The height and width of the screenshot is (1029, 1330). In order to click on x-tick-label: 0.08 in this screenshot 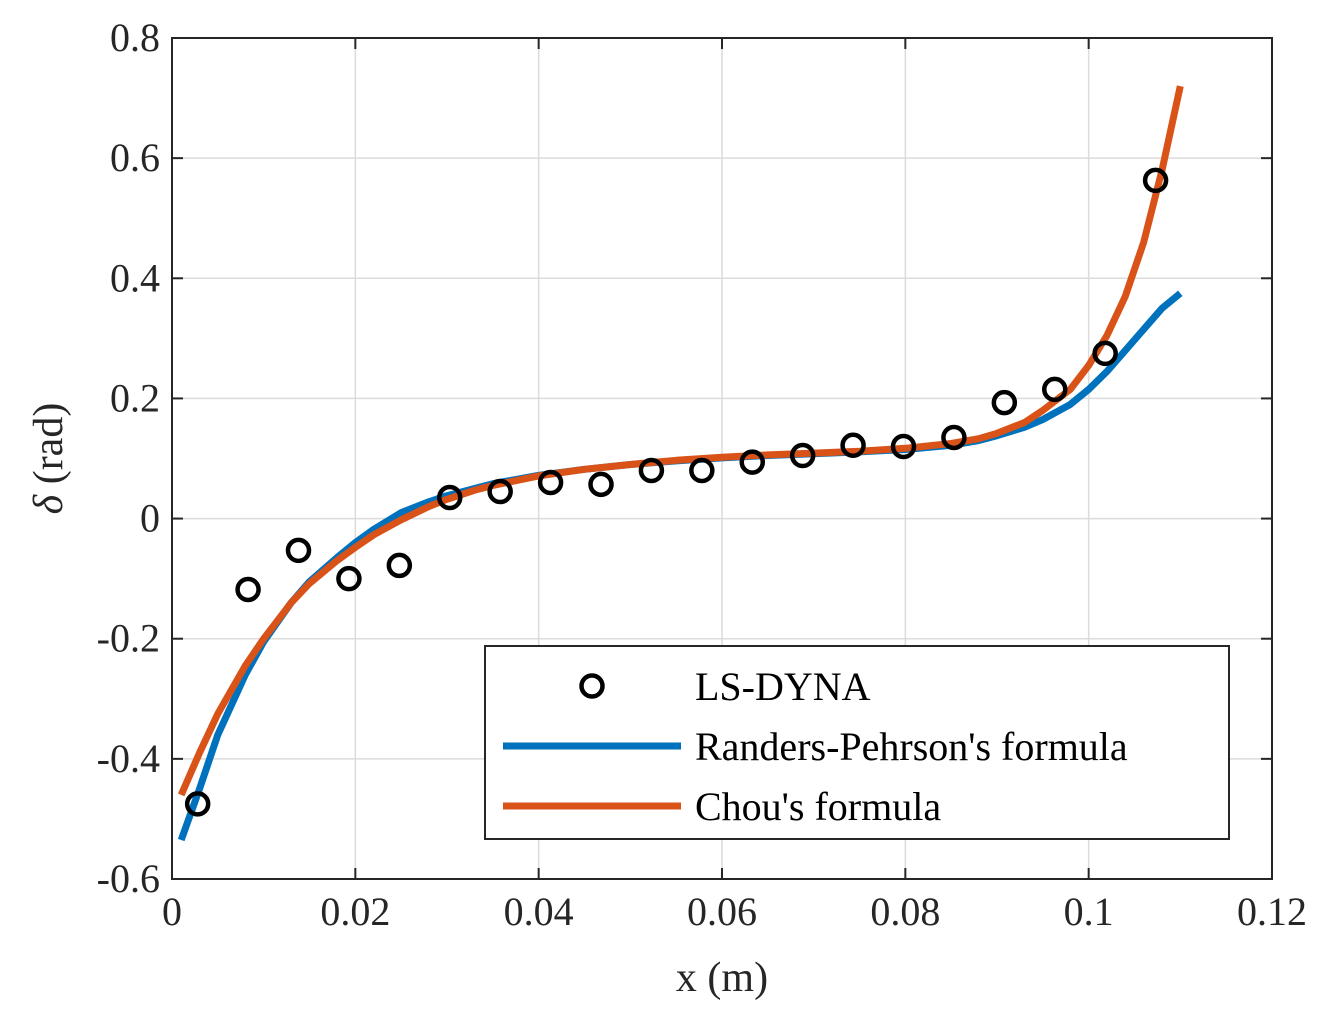, I will do `click(905, 911)`.